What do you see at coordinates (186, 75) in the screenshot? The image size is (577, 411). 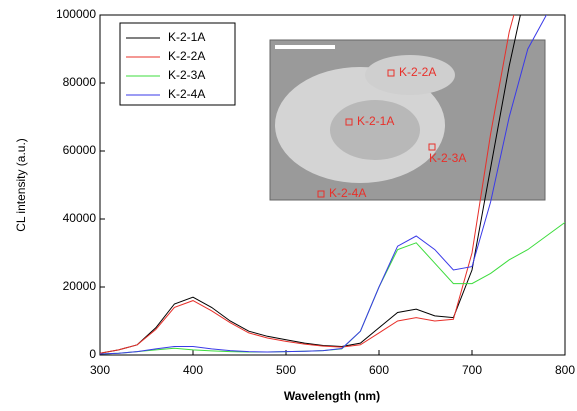 I see `legend-label: K-2-3A` at bounding box center [186, 75].